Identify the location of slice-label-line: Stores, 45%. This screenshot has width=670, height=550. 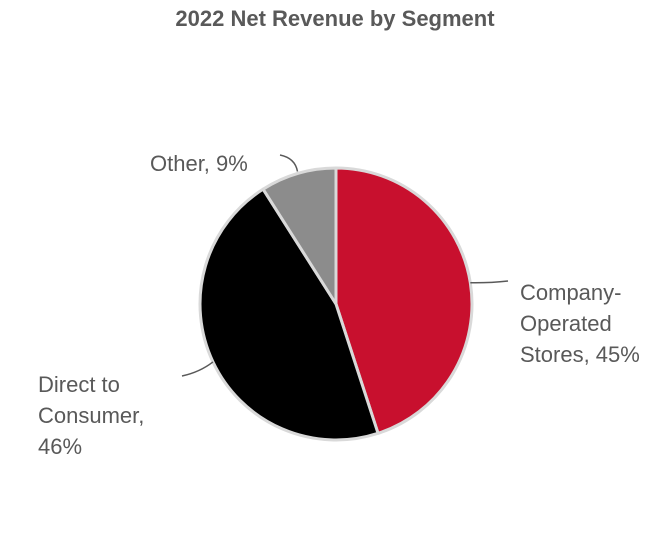
(580, 354).